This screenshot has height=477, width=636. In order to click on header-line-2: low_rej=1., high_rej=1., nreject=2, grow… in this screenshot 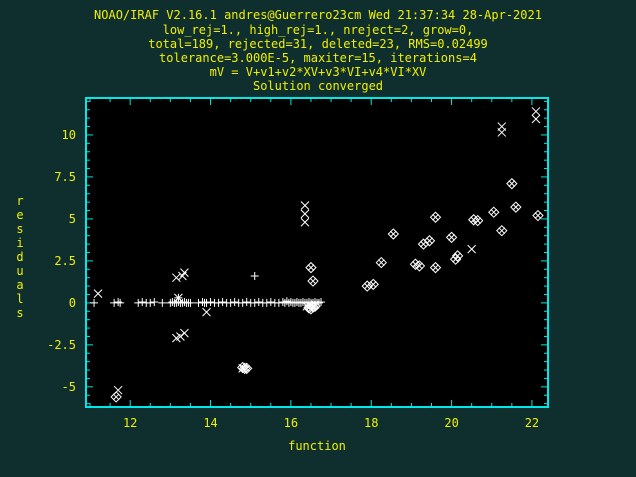, I will do `click(318, 30)`.